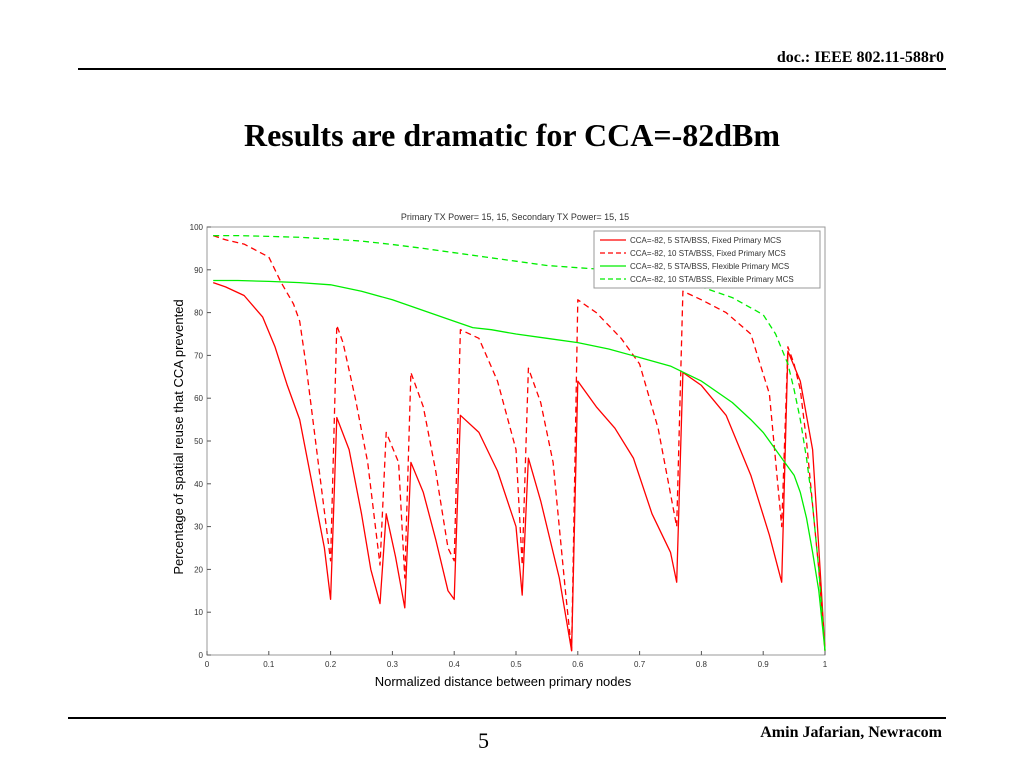 The width and height of the screenshot is (1024, 768). Describe the element at coordinates (198, 527) in the screenshot. I see `y-tick-label: 30` at that location.